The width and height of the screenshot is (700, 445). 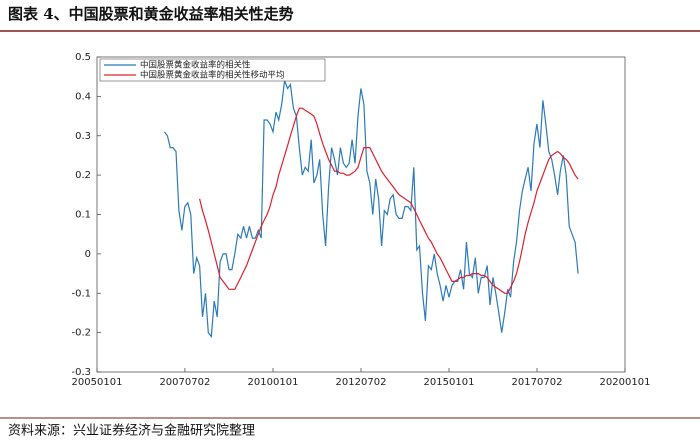 What do you see at coordinates (151, 14) in the screenshot?
I see `chart-title: 图表 4、中国股票和黄金收益率相关性走势` at bounding box center [151, 14].